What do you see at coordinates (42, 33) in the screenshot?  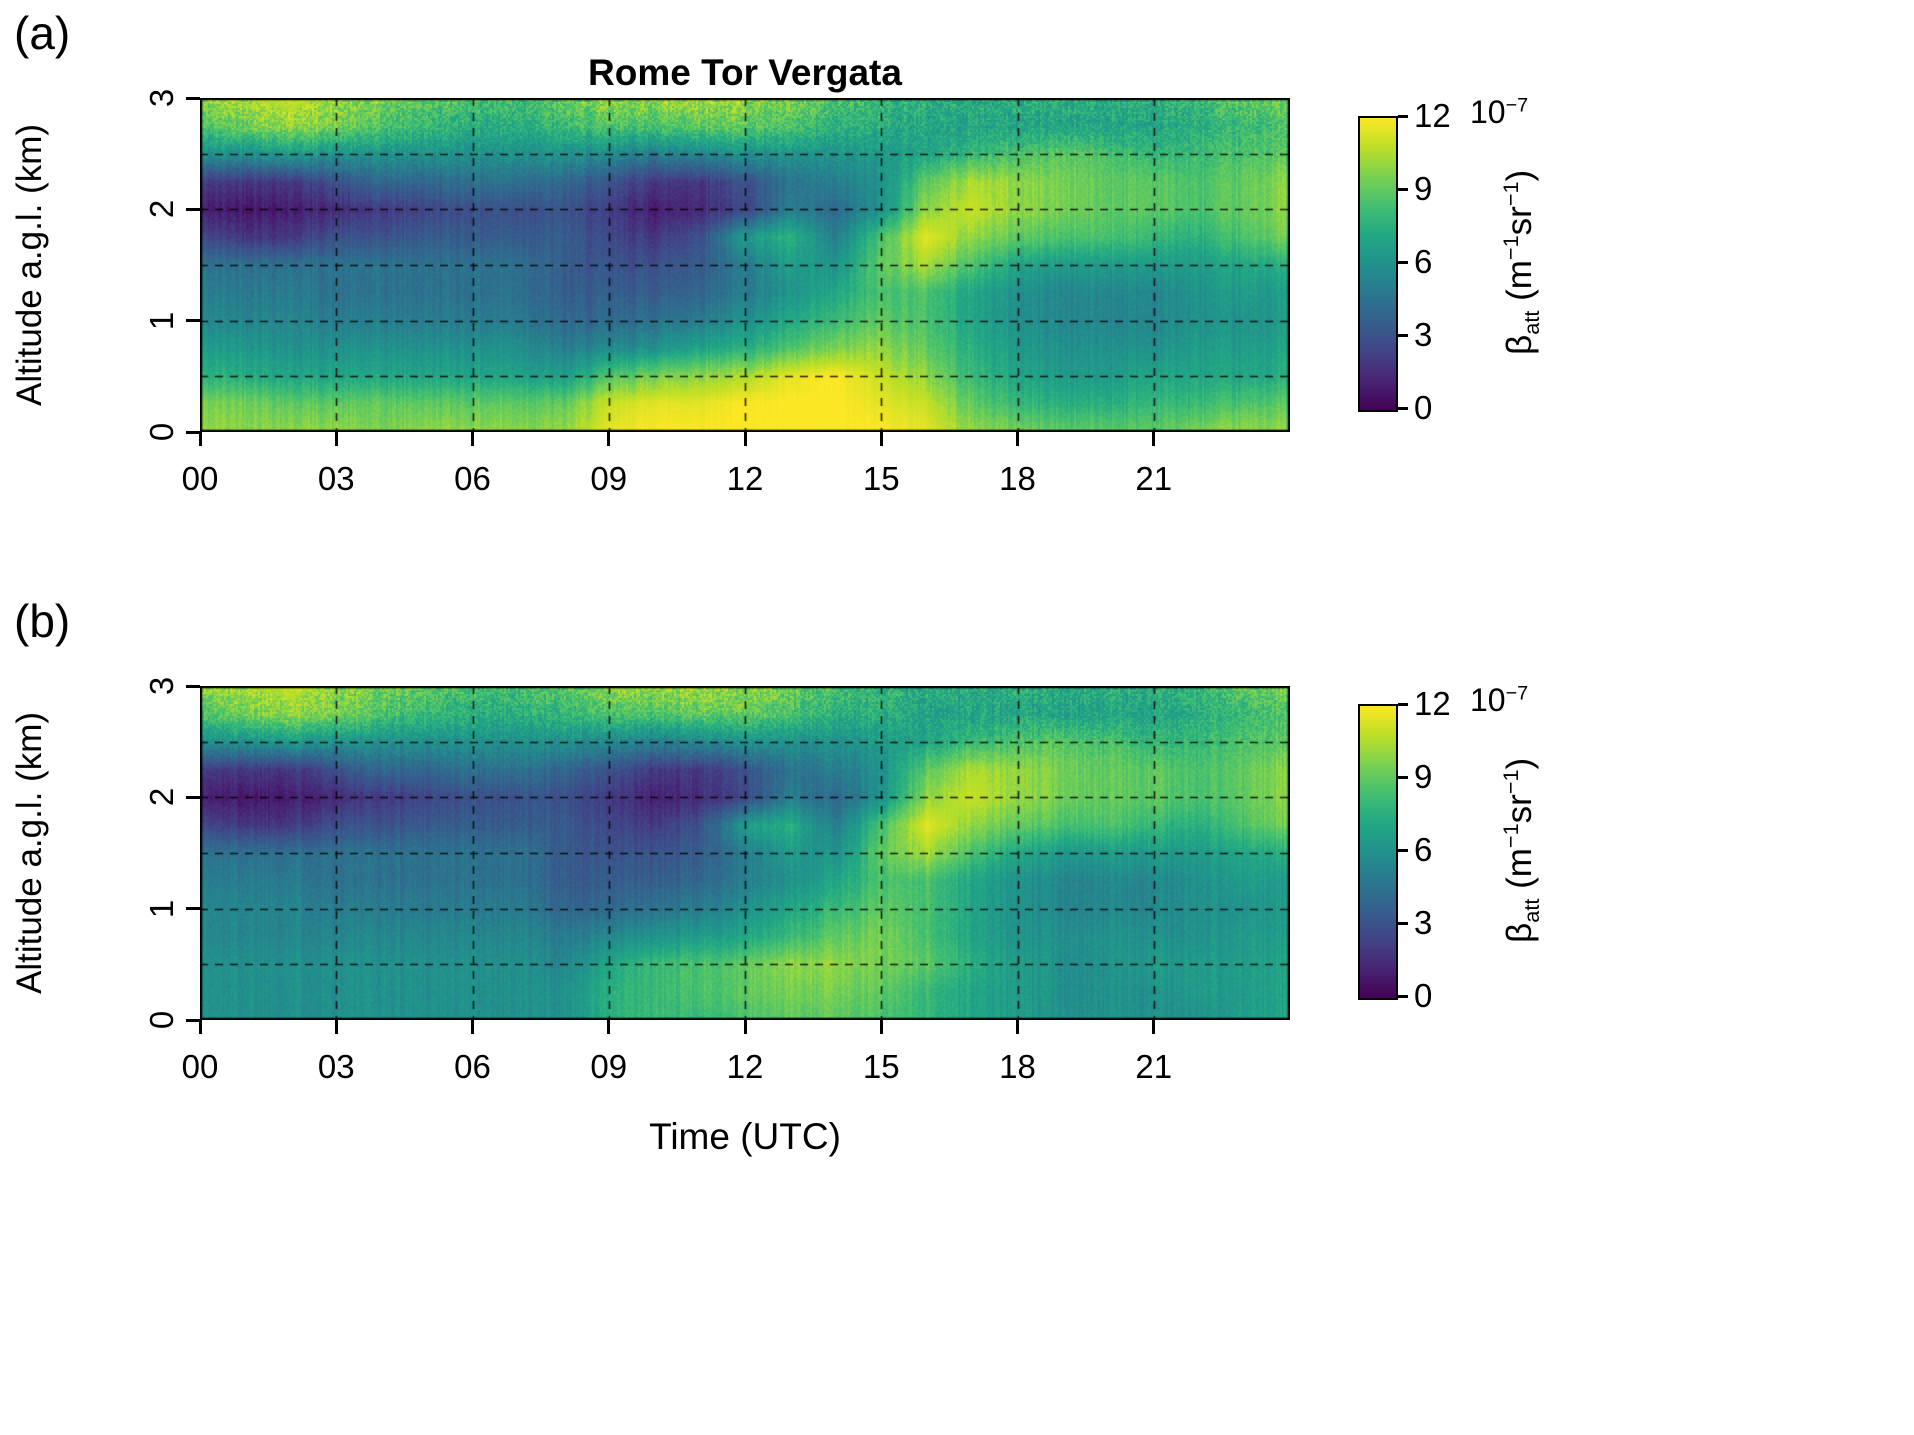 I see `panel-a-label: (a)` at bounding box center [42, 33].